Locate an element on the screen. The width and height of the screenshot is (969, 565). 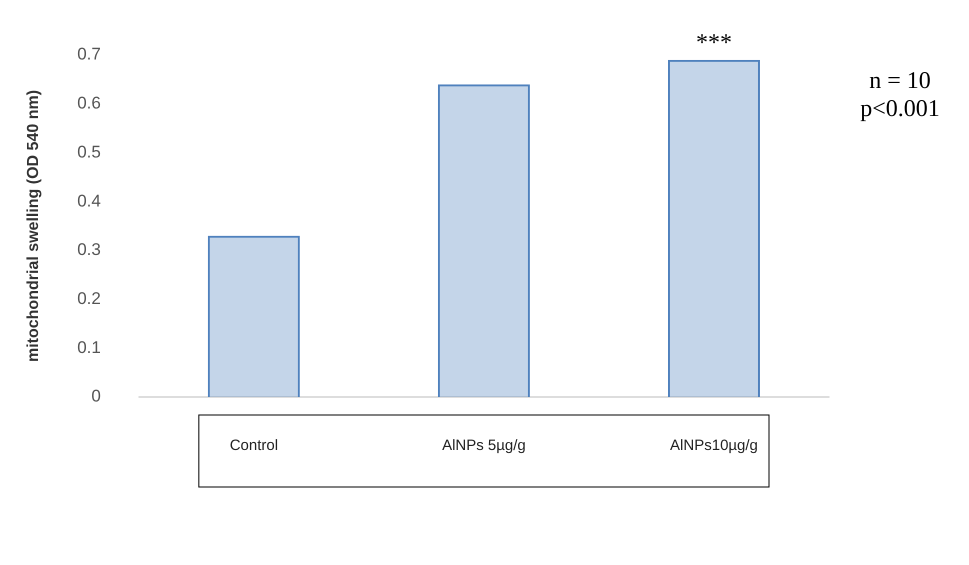
y-tick-label: 0.1 is located at coordinates (89, 347).